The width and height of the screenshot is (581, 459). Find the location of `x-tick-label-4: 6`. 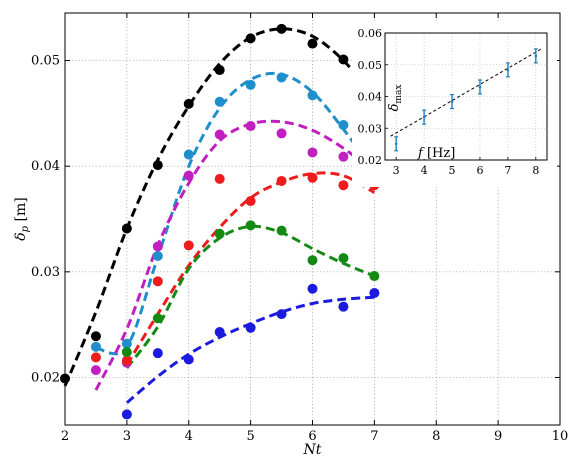

x-tick-label-4: 6 is located at coordinates (312, 436).